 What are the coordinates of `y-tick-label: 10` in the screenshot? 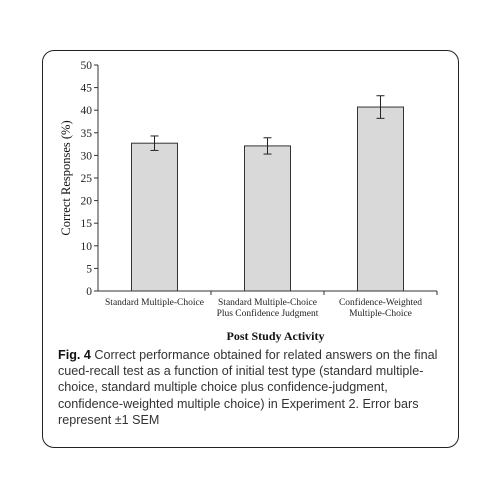 It's located at (87, 247).